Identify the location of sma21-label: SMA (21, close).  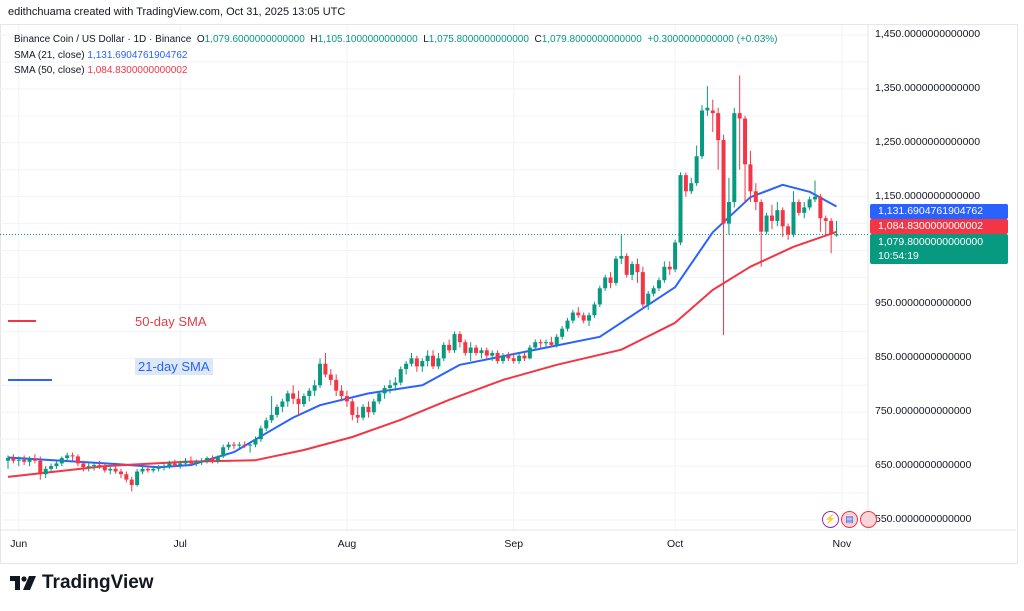
(49, 55).